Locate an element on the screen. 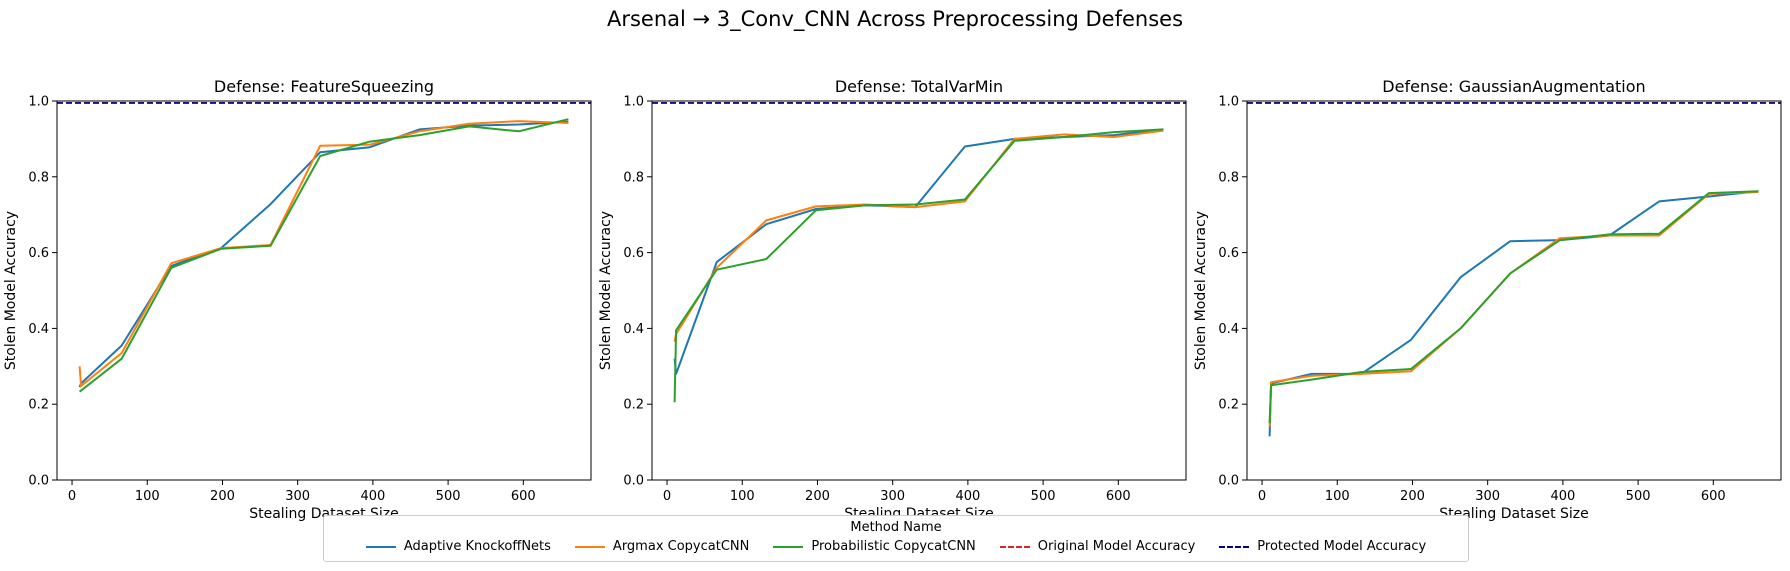 This screenshot has height=571, width=1790. subplot-title: Defense: TotalVarMin is located at coordinates (919, 86).